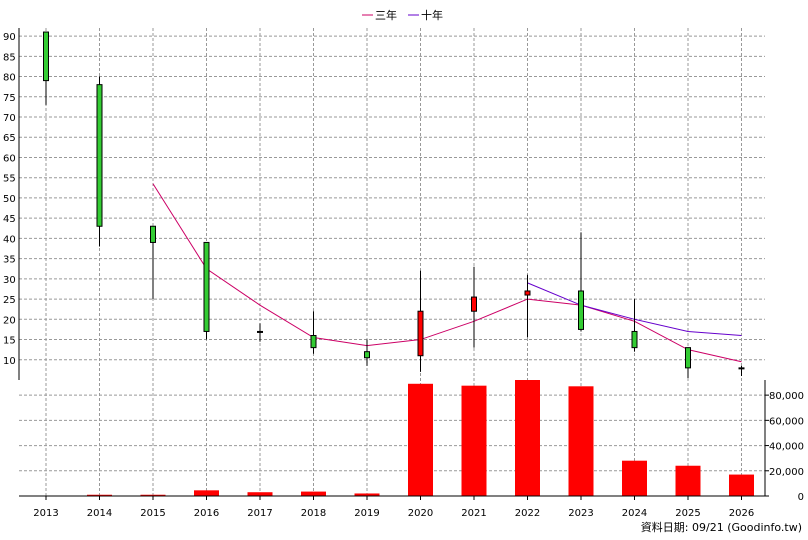 The width and height of the screenshot is (808, 540). I want to click on price-tick-label: 60, so click(9, 158).